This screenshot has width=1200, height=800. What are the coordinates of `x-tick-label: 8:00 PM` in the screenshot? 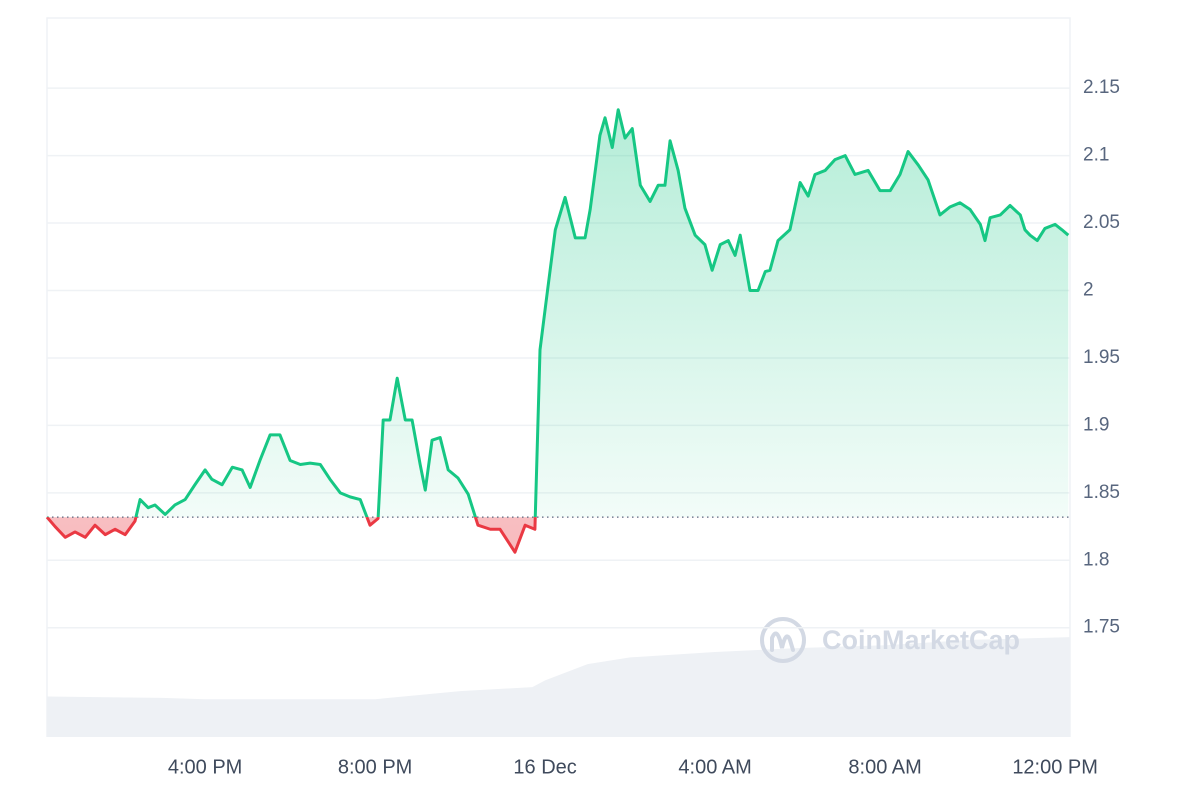 It's located at (375, 767).